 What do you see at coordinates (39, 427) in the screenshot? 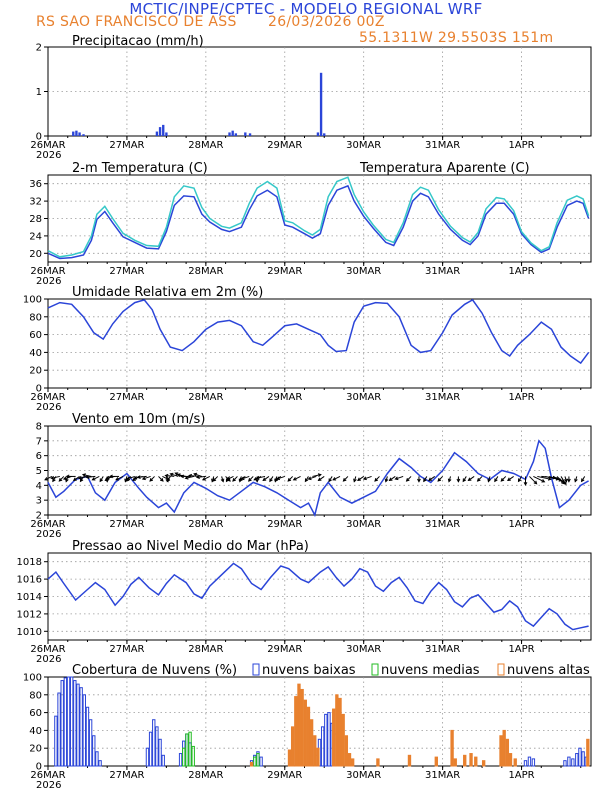
I see `wind-ylabel: 8` at bounding box center [39, 427].